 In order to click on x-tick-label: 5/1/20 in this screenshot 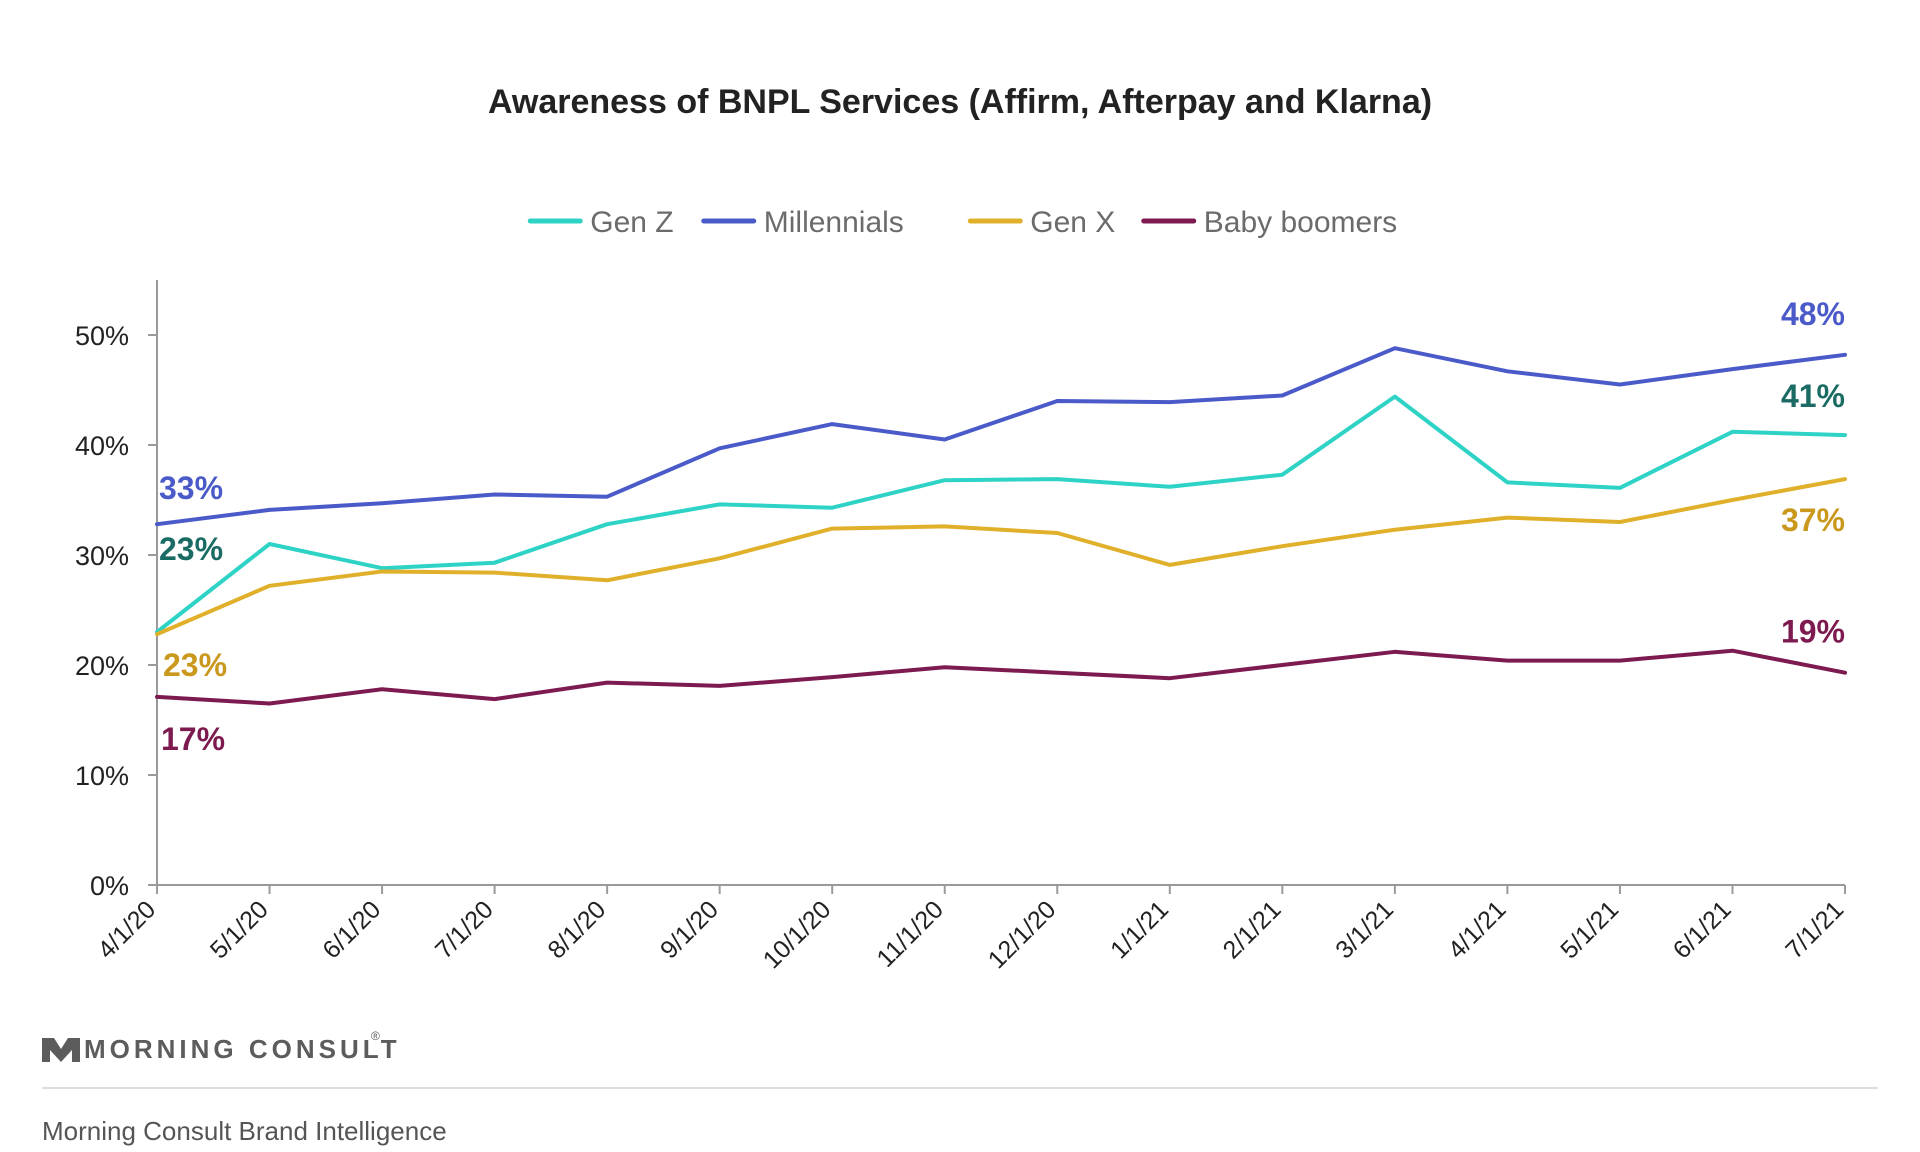, I will do `click(239, 929)`.